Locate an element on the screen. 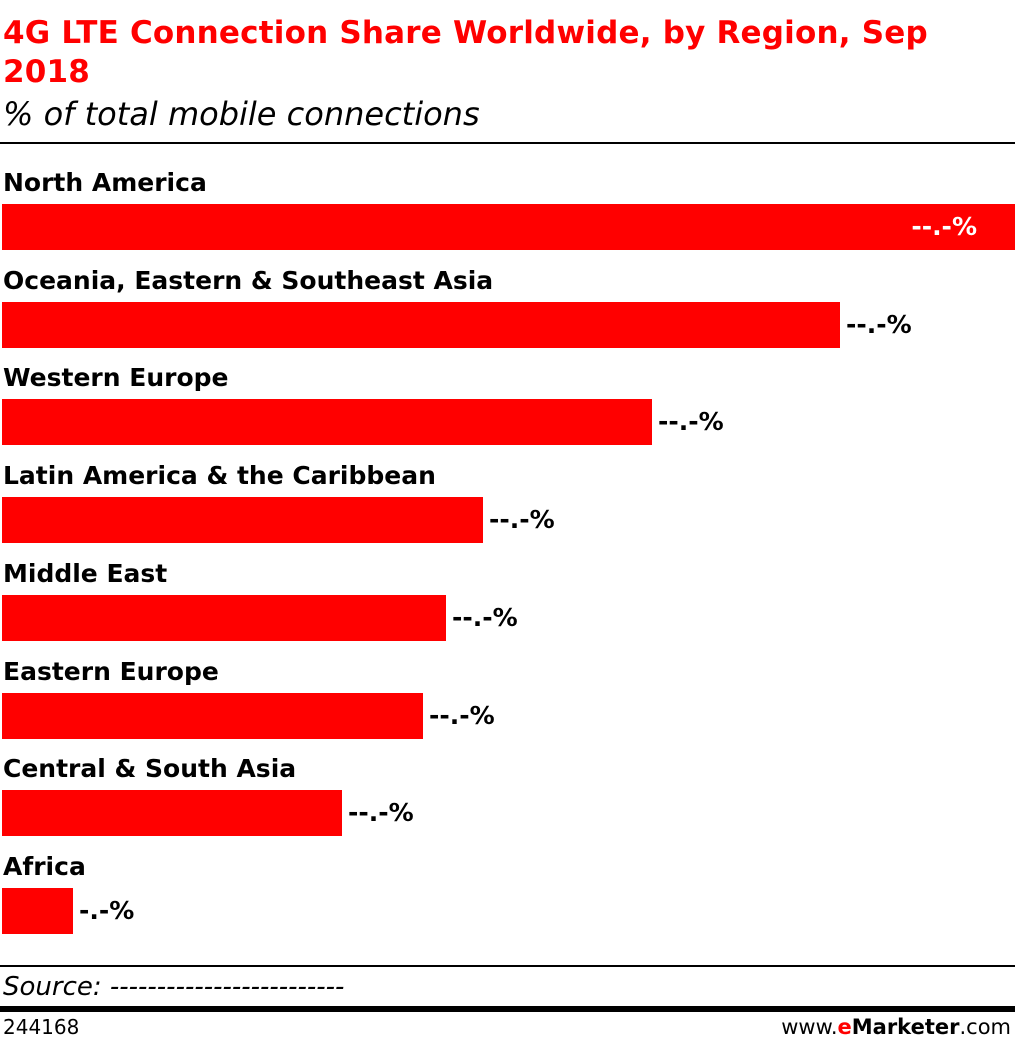 The height and width of the screenshot is (1040, 1015). category-label: Latin America & the Caribbean is located at coordinates (219, 476).